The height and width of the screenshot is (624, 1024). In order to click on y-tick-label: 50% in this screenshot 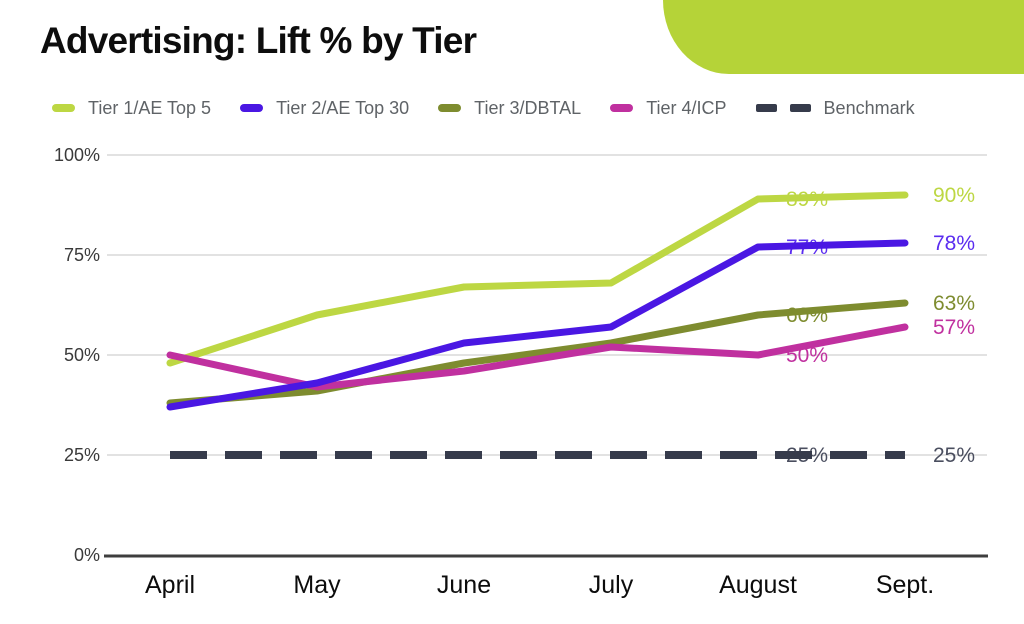, I will do `click(82, 355)`.